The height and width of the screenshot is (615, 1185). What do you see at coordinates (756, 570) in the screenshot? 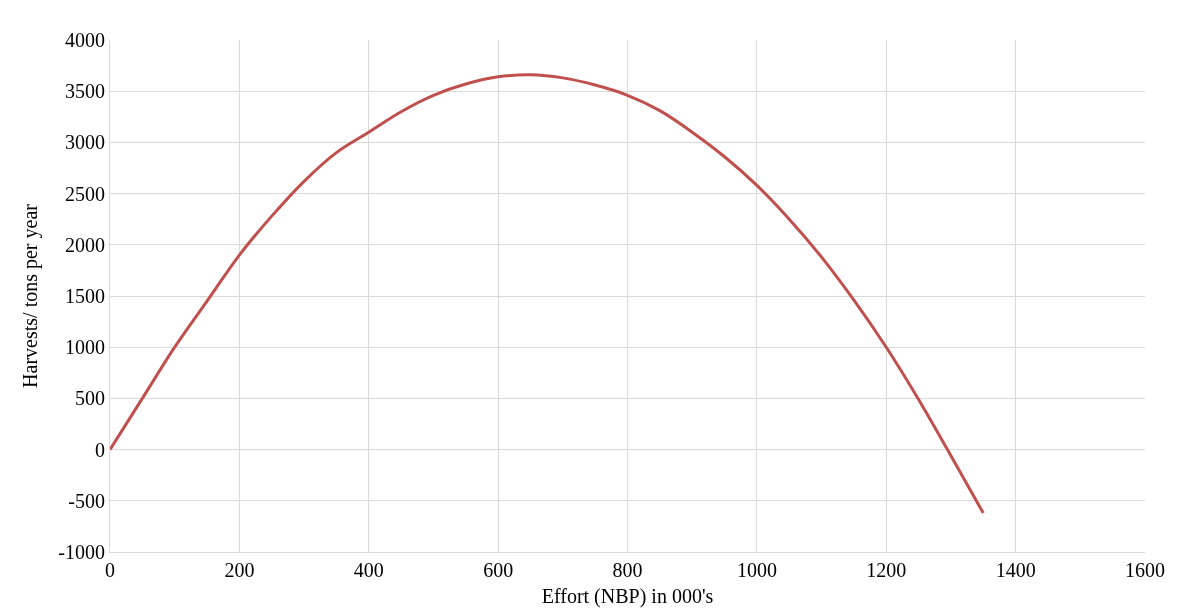
I see `x-tick-label: 1000` at bounding box center [756, 570].